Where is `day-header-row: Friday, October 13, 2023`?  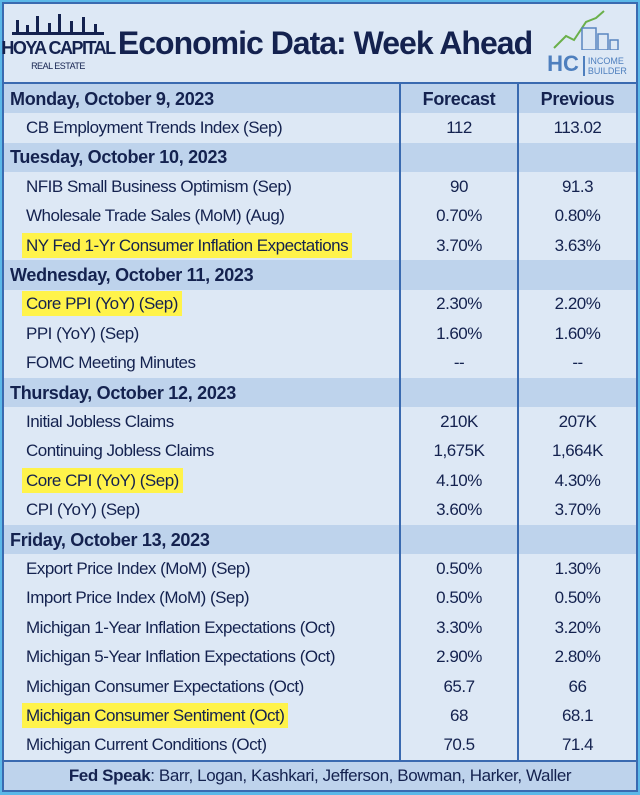 day-header-row: Friday, October 13, 2023 is located at coordinates (320, 539).